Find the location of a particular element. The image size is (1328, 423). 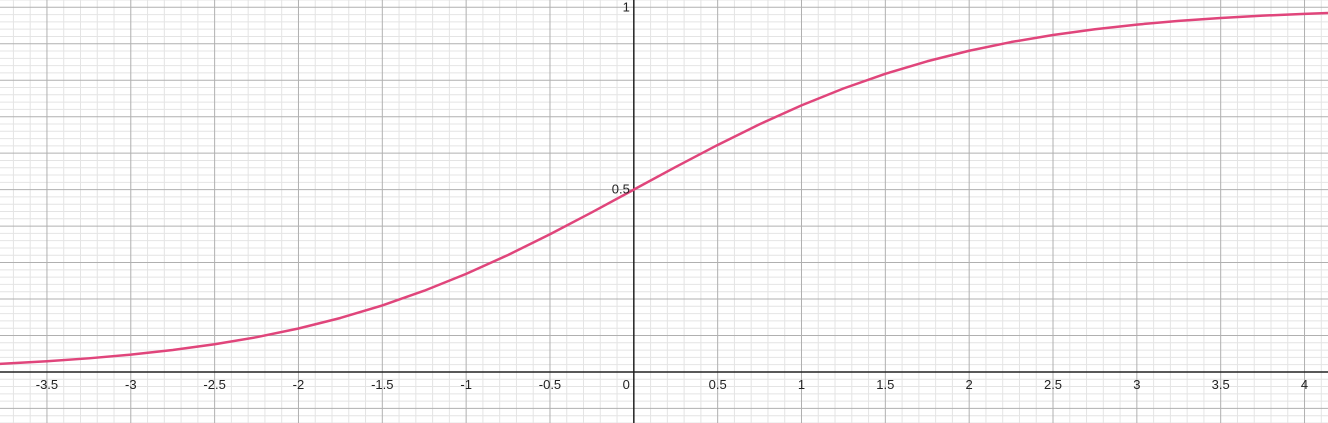

x-tick-label: 3.5 is located at coordinates (1221, 384).